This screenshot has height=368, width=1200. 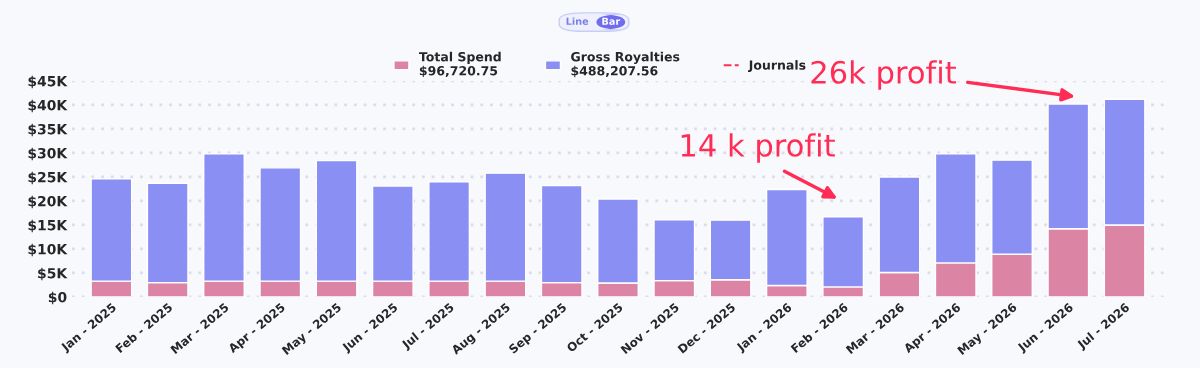 What do you see at coordinates (57, 298) in the screenshot?
I see `y-tick-label: $0` at bounding box center [57, 298].